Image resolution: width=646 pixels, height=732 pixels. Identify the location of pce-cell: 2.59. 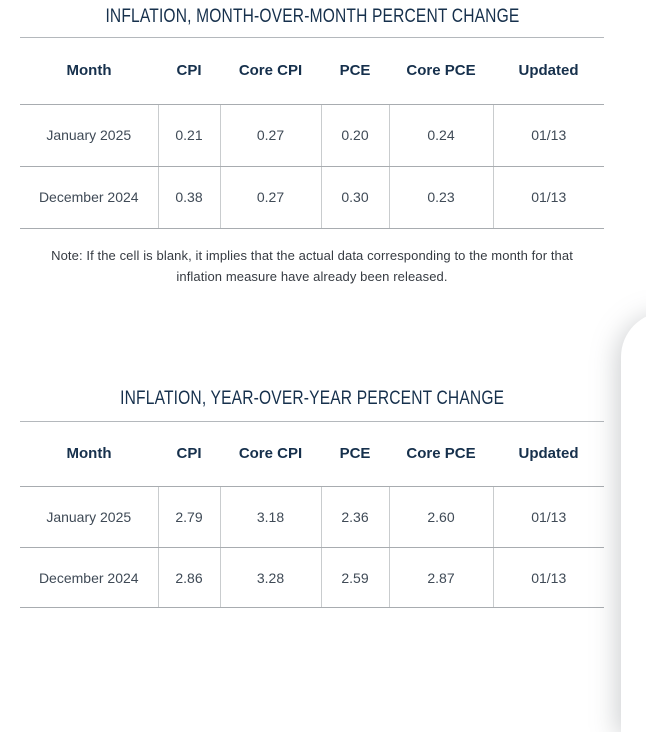
(354, 577).